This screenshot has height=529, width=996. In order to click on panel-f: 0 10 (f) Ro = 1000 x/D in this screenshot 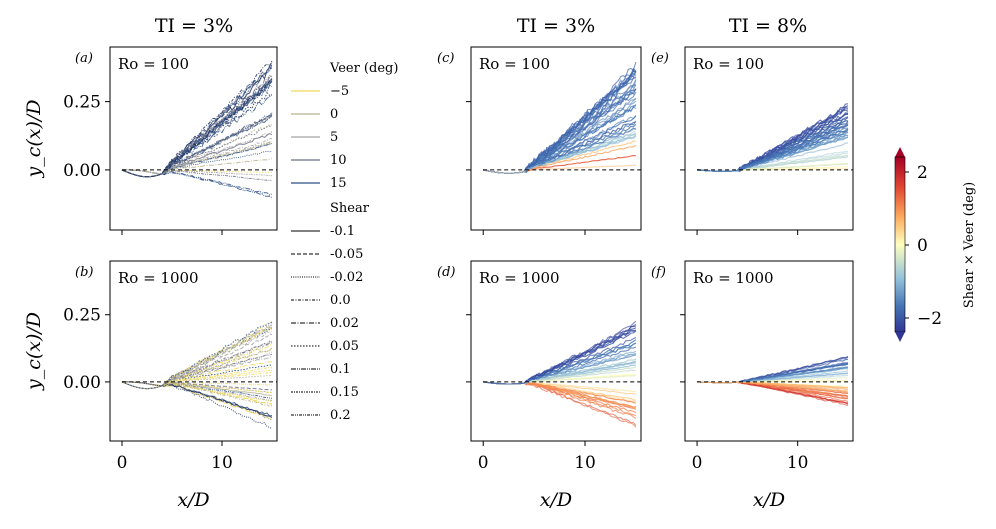, I will do `click(752, 385)`.